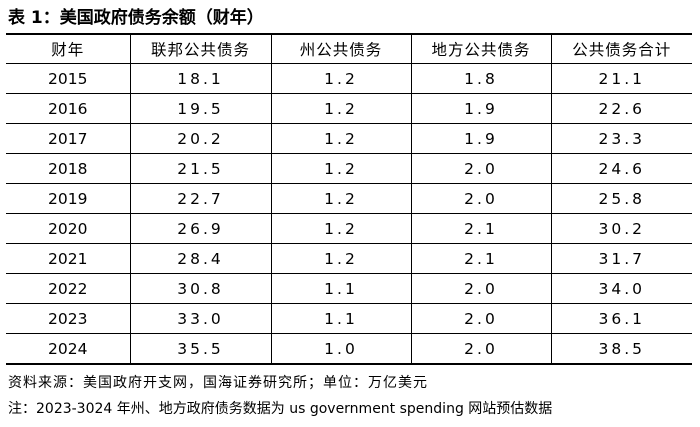  What do you see at coordinates (621, 318) in the screenshot?
I see `cell-total: 36.1` at bounding box center [621, 318].